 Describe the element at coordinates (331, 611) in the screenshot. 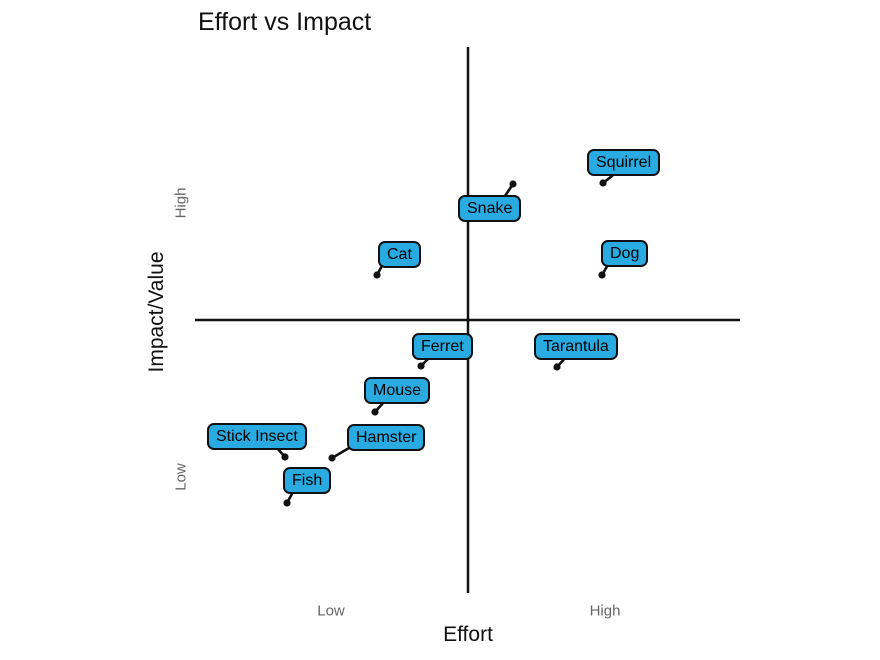

I see `x-tick-low: Low` at that location.